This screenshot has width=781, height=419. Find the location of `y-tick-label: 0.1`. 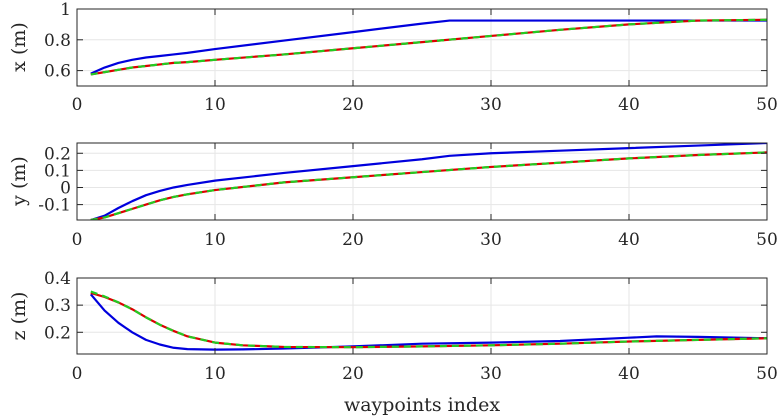

y-tick-label: 0.1 is located at coordinates (57, 171).